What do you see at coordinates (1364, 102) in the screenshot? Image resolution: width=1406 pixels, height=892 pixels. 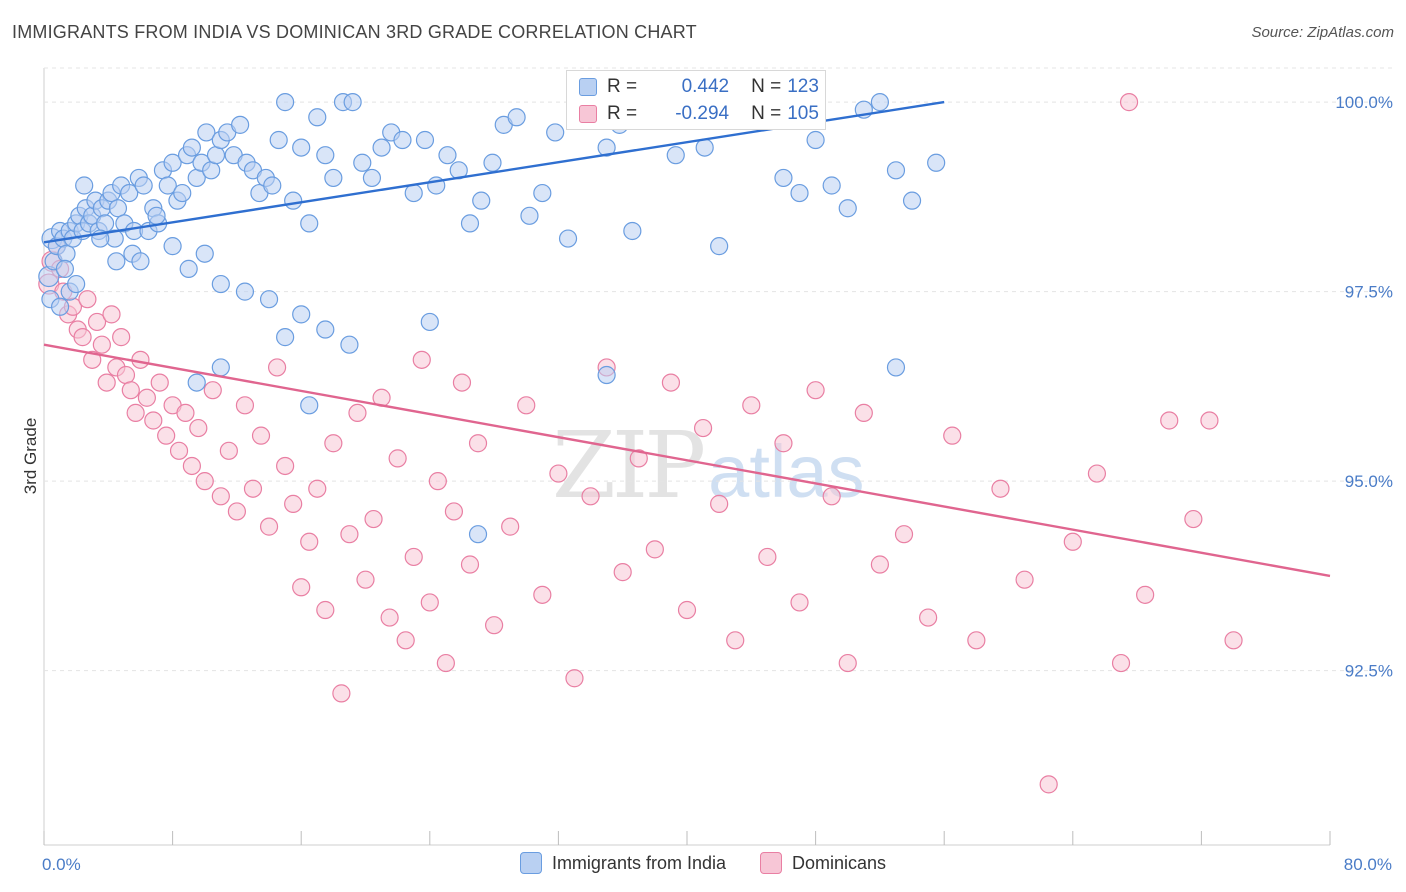 I see `y-tick-label: 100.0%` at bounding box center [1364, 102].